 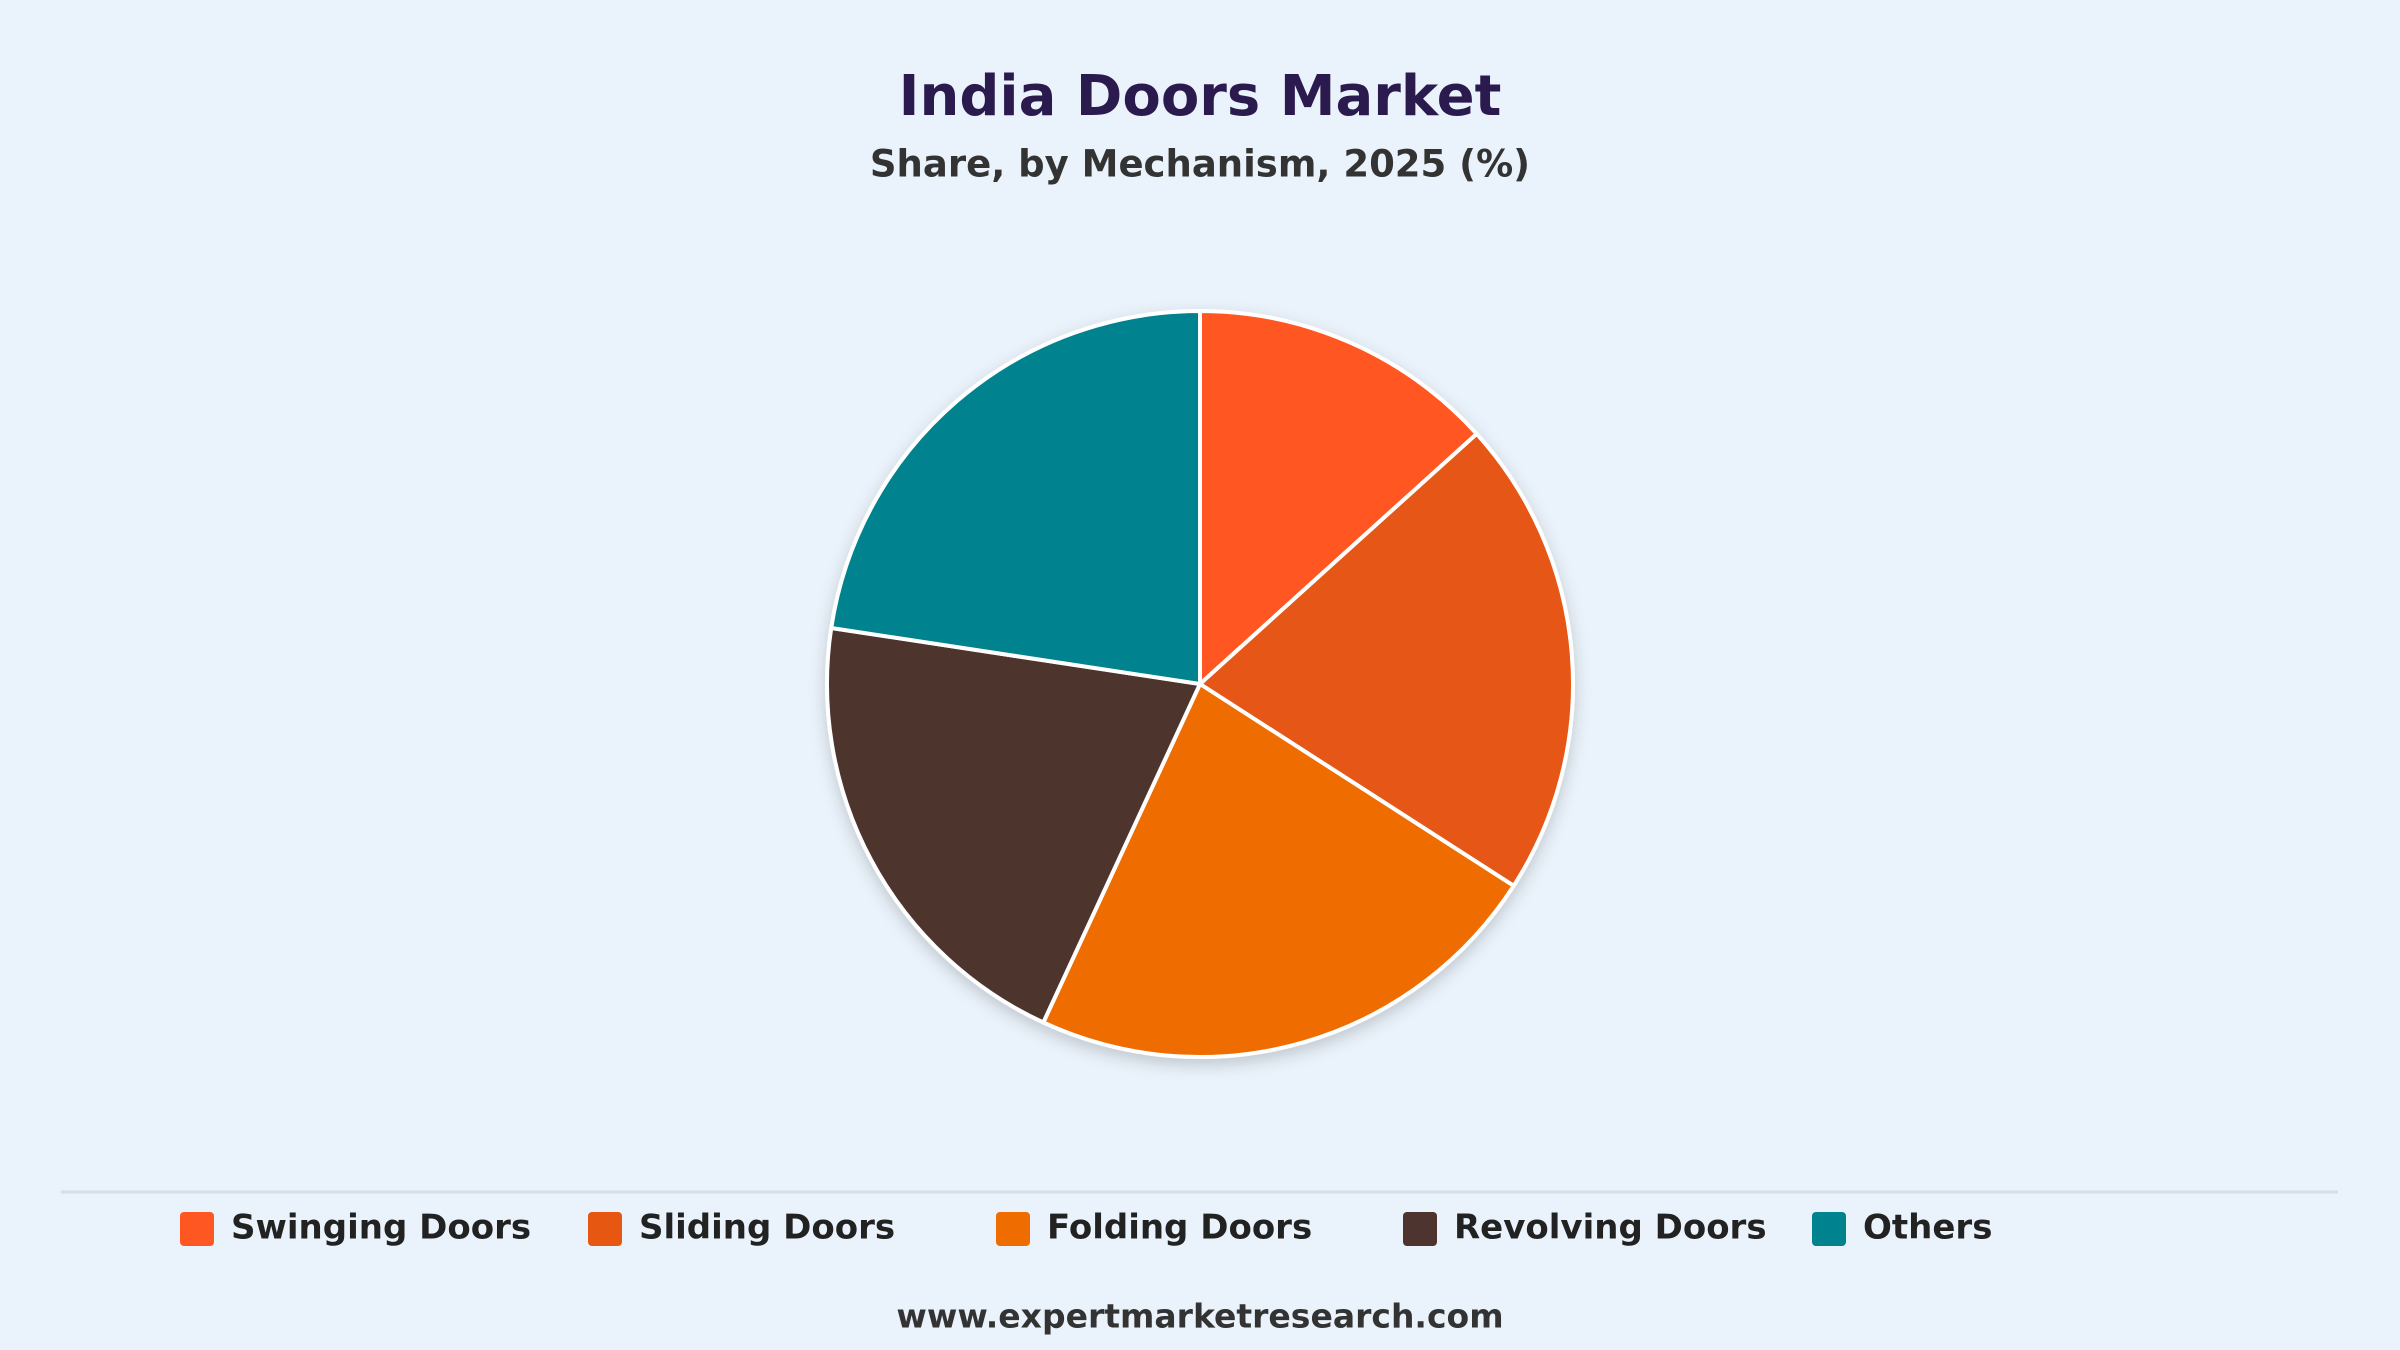 What do you see at coordinates (1200, 164) in the screenshot?
I see `chart-subtitle: Share, by Mechanism, 2025 (%)` at bounding box center [1200, 164].